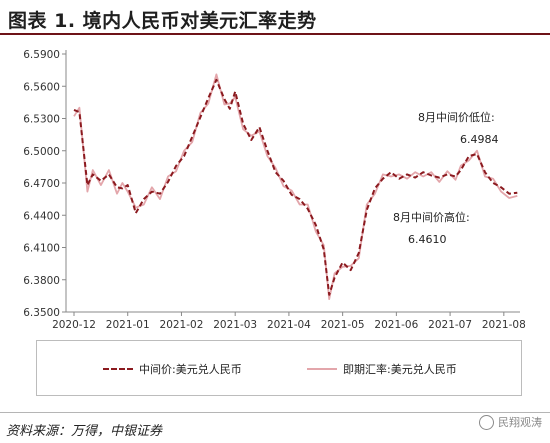  Describe the element at coordinates (41, 216) in the screenshot. I see `y-tick-label: 6.4400` at that location.